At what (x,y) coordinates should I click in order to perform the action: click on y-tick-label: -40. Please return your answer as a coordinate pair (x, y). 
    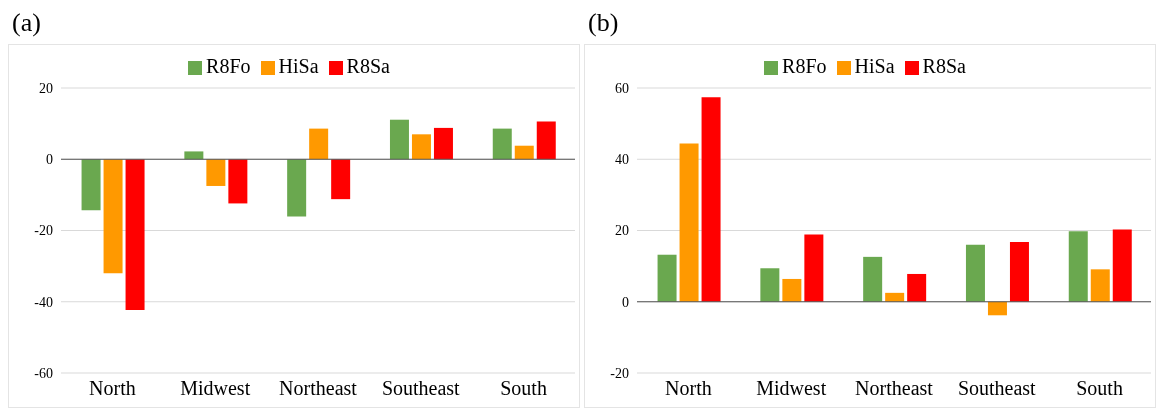
    Looking at the image, I should click on (43, 302).